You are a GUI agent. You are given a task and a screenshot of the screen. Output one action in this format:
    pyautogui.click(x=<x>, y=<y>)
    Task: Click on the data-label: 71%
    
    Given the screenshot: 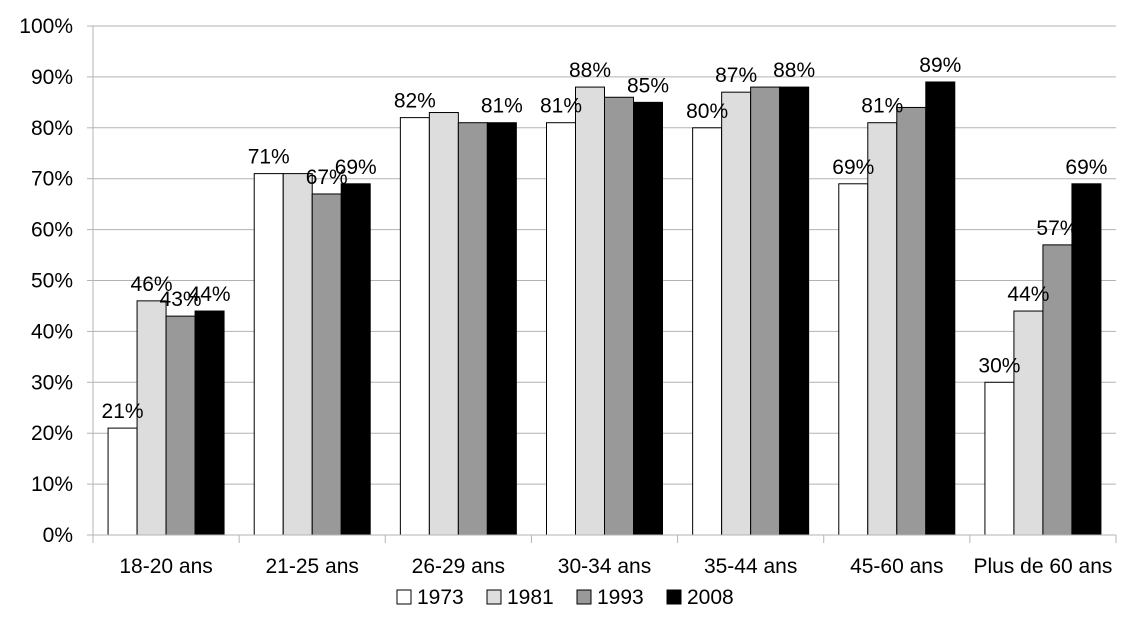 What is the action you would take?
    pyautogui.click(x=269, y=157)
    